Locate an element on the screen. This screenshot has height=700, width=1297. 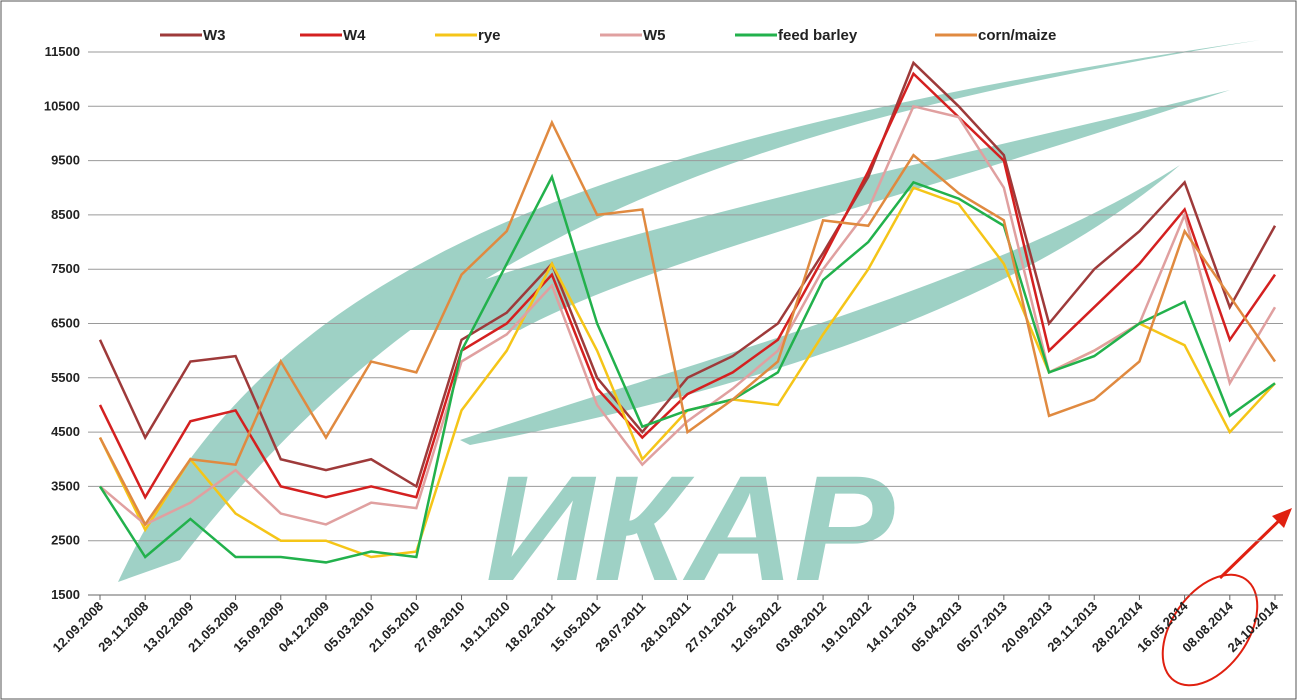
y-tick-label: 4500 is located at coordinates (65, 431).